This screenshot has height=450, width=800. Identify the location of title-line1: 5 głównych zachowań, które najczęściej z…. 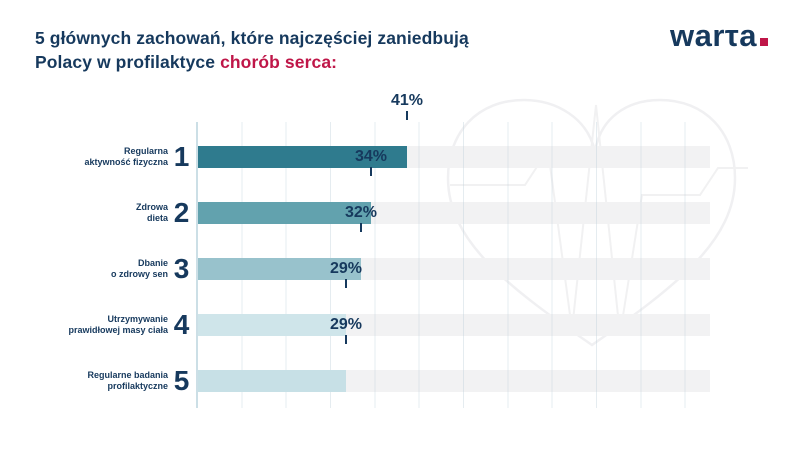
(252, 38).